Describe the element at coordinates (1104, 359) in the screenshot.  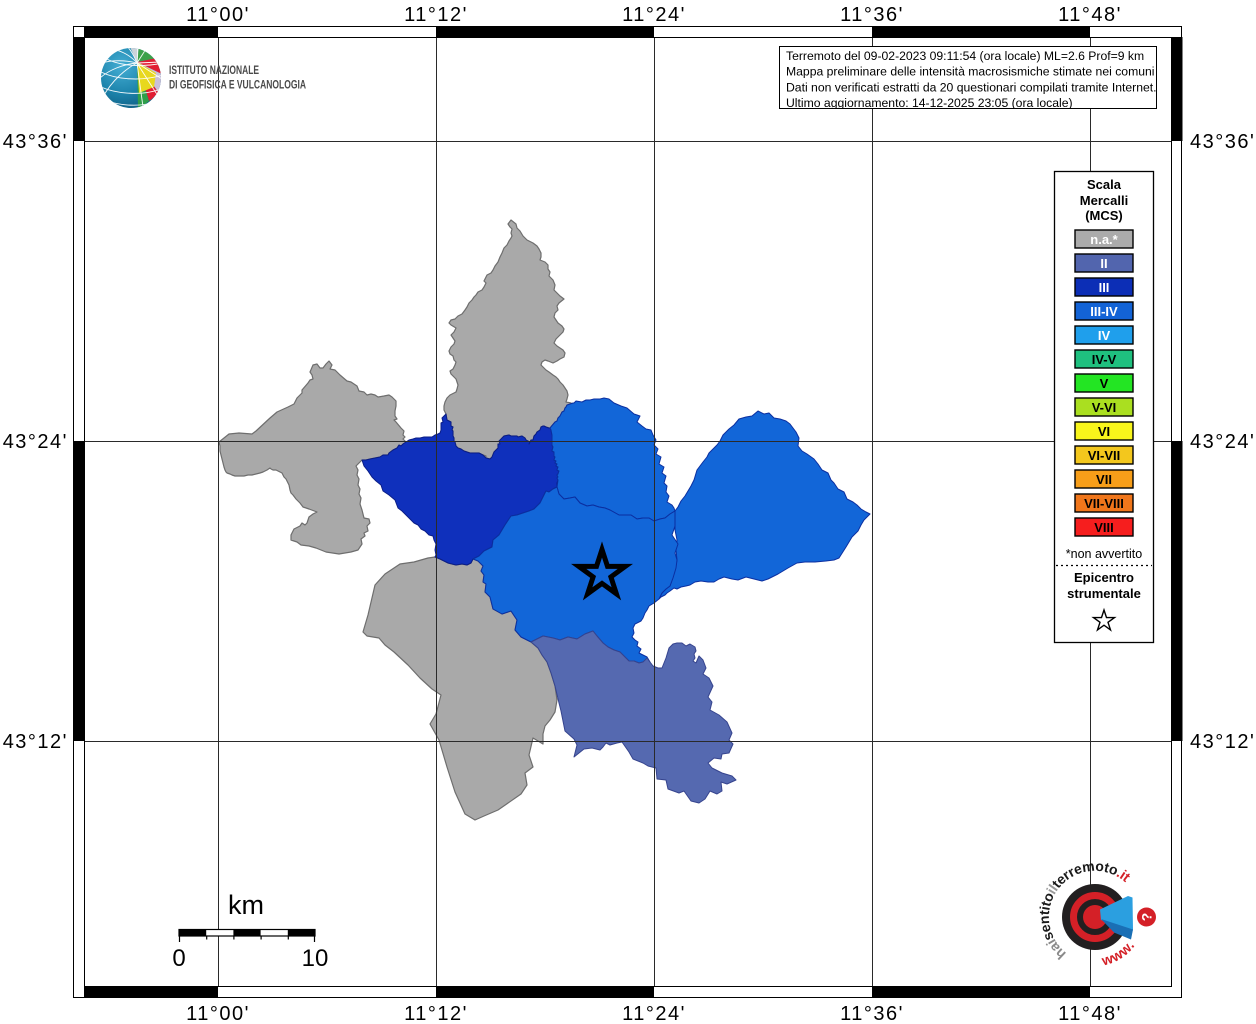
I see `svg-text: IV-V` at that location.